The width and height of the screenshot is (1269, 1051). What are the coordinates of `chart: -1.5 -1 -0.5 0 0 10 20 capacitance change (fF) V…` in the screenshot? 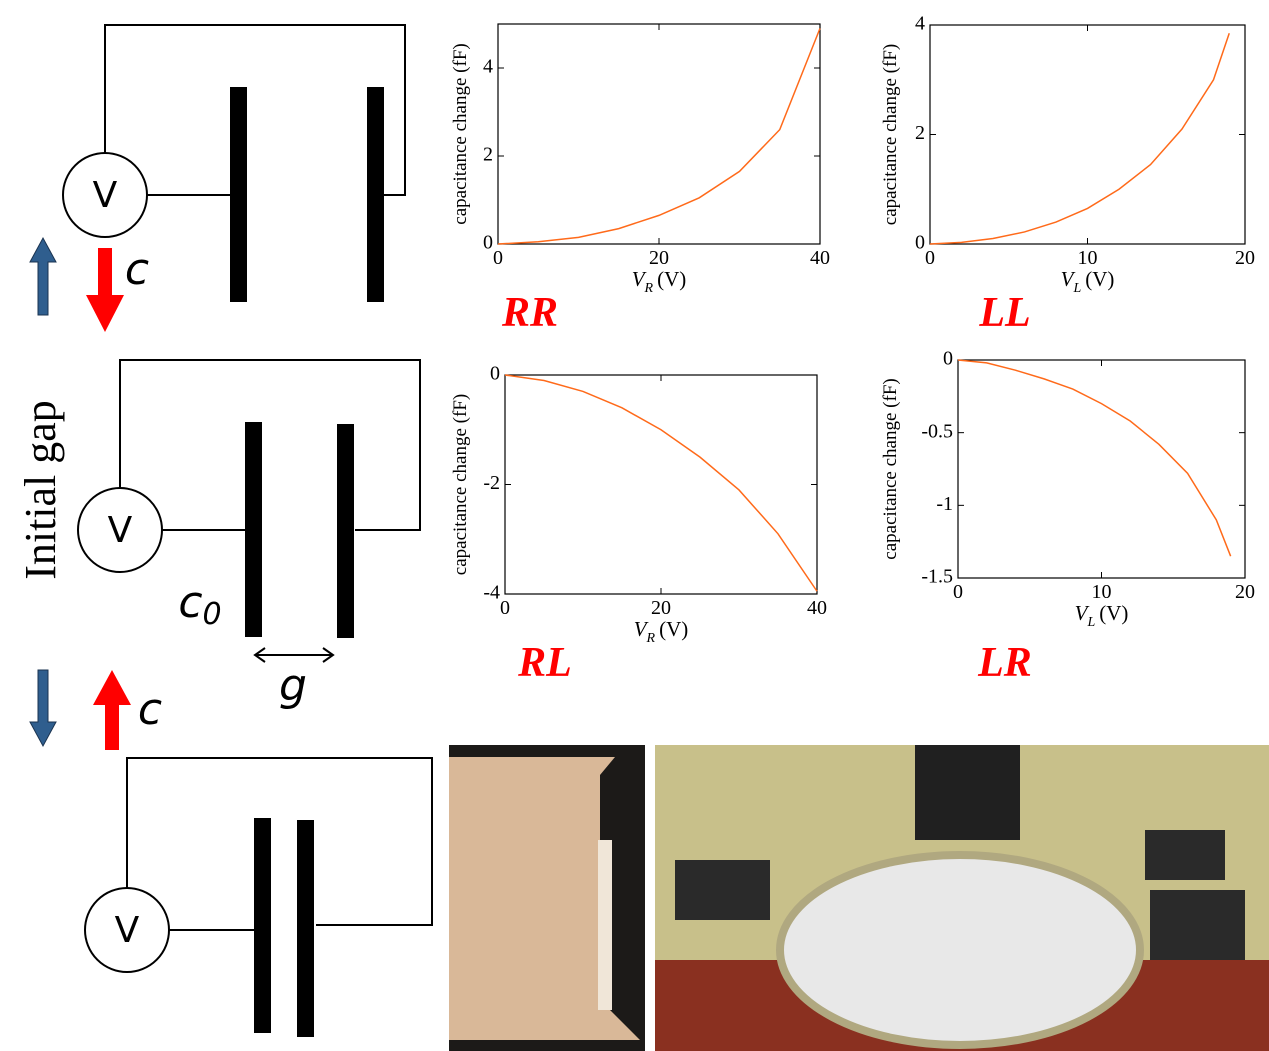 It's located at (1067, 517).